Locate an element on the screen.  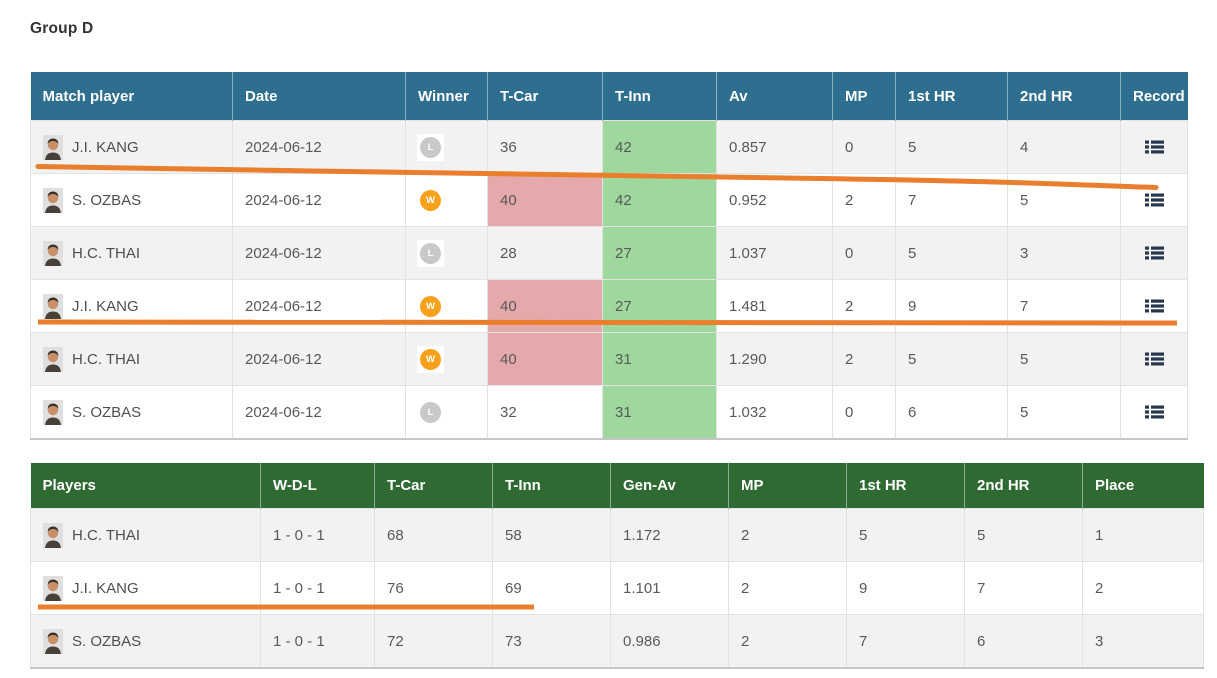
standing-player-cell: J.I. KANG is located at coordinates (145, 588).